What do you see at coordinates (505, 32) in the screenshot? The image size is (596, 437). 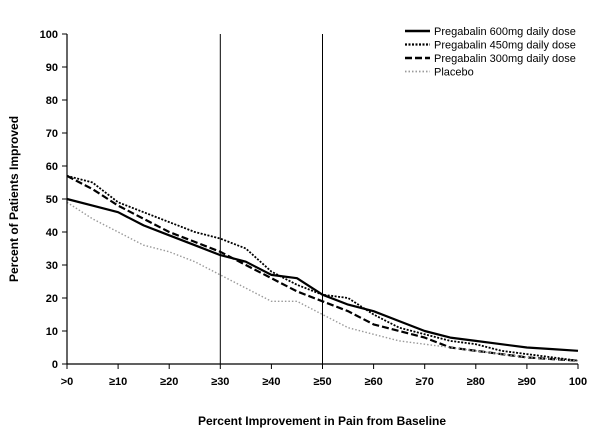 I see `legend-label: Pregabalin 600mg daily dose` at bounding box center [505, 32].